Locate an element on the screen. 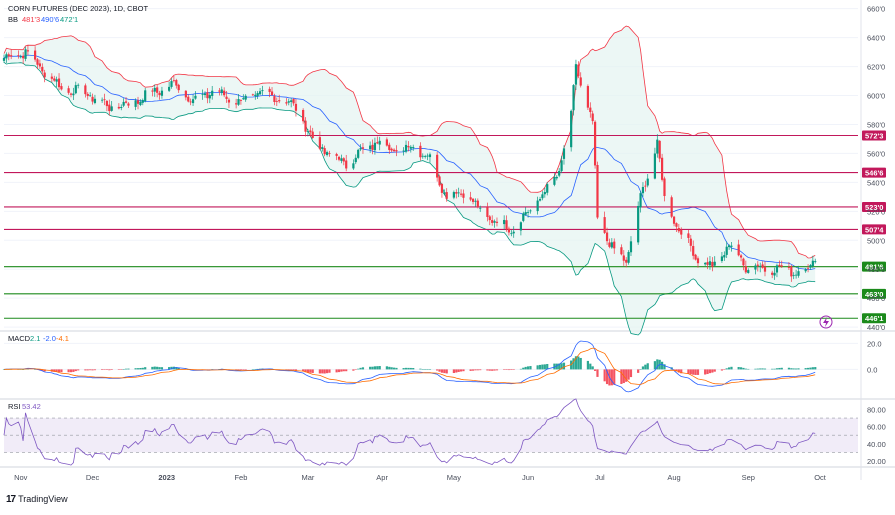 This screenshot has width=895, height=515. chart-title: CORN FUTURES (DEC 2023), 1D, CBOT is located at coordinates (78, 8).